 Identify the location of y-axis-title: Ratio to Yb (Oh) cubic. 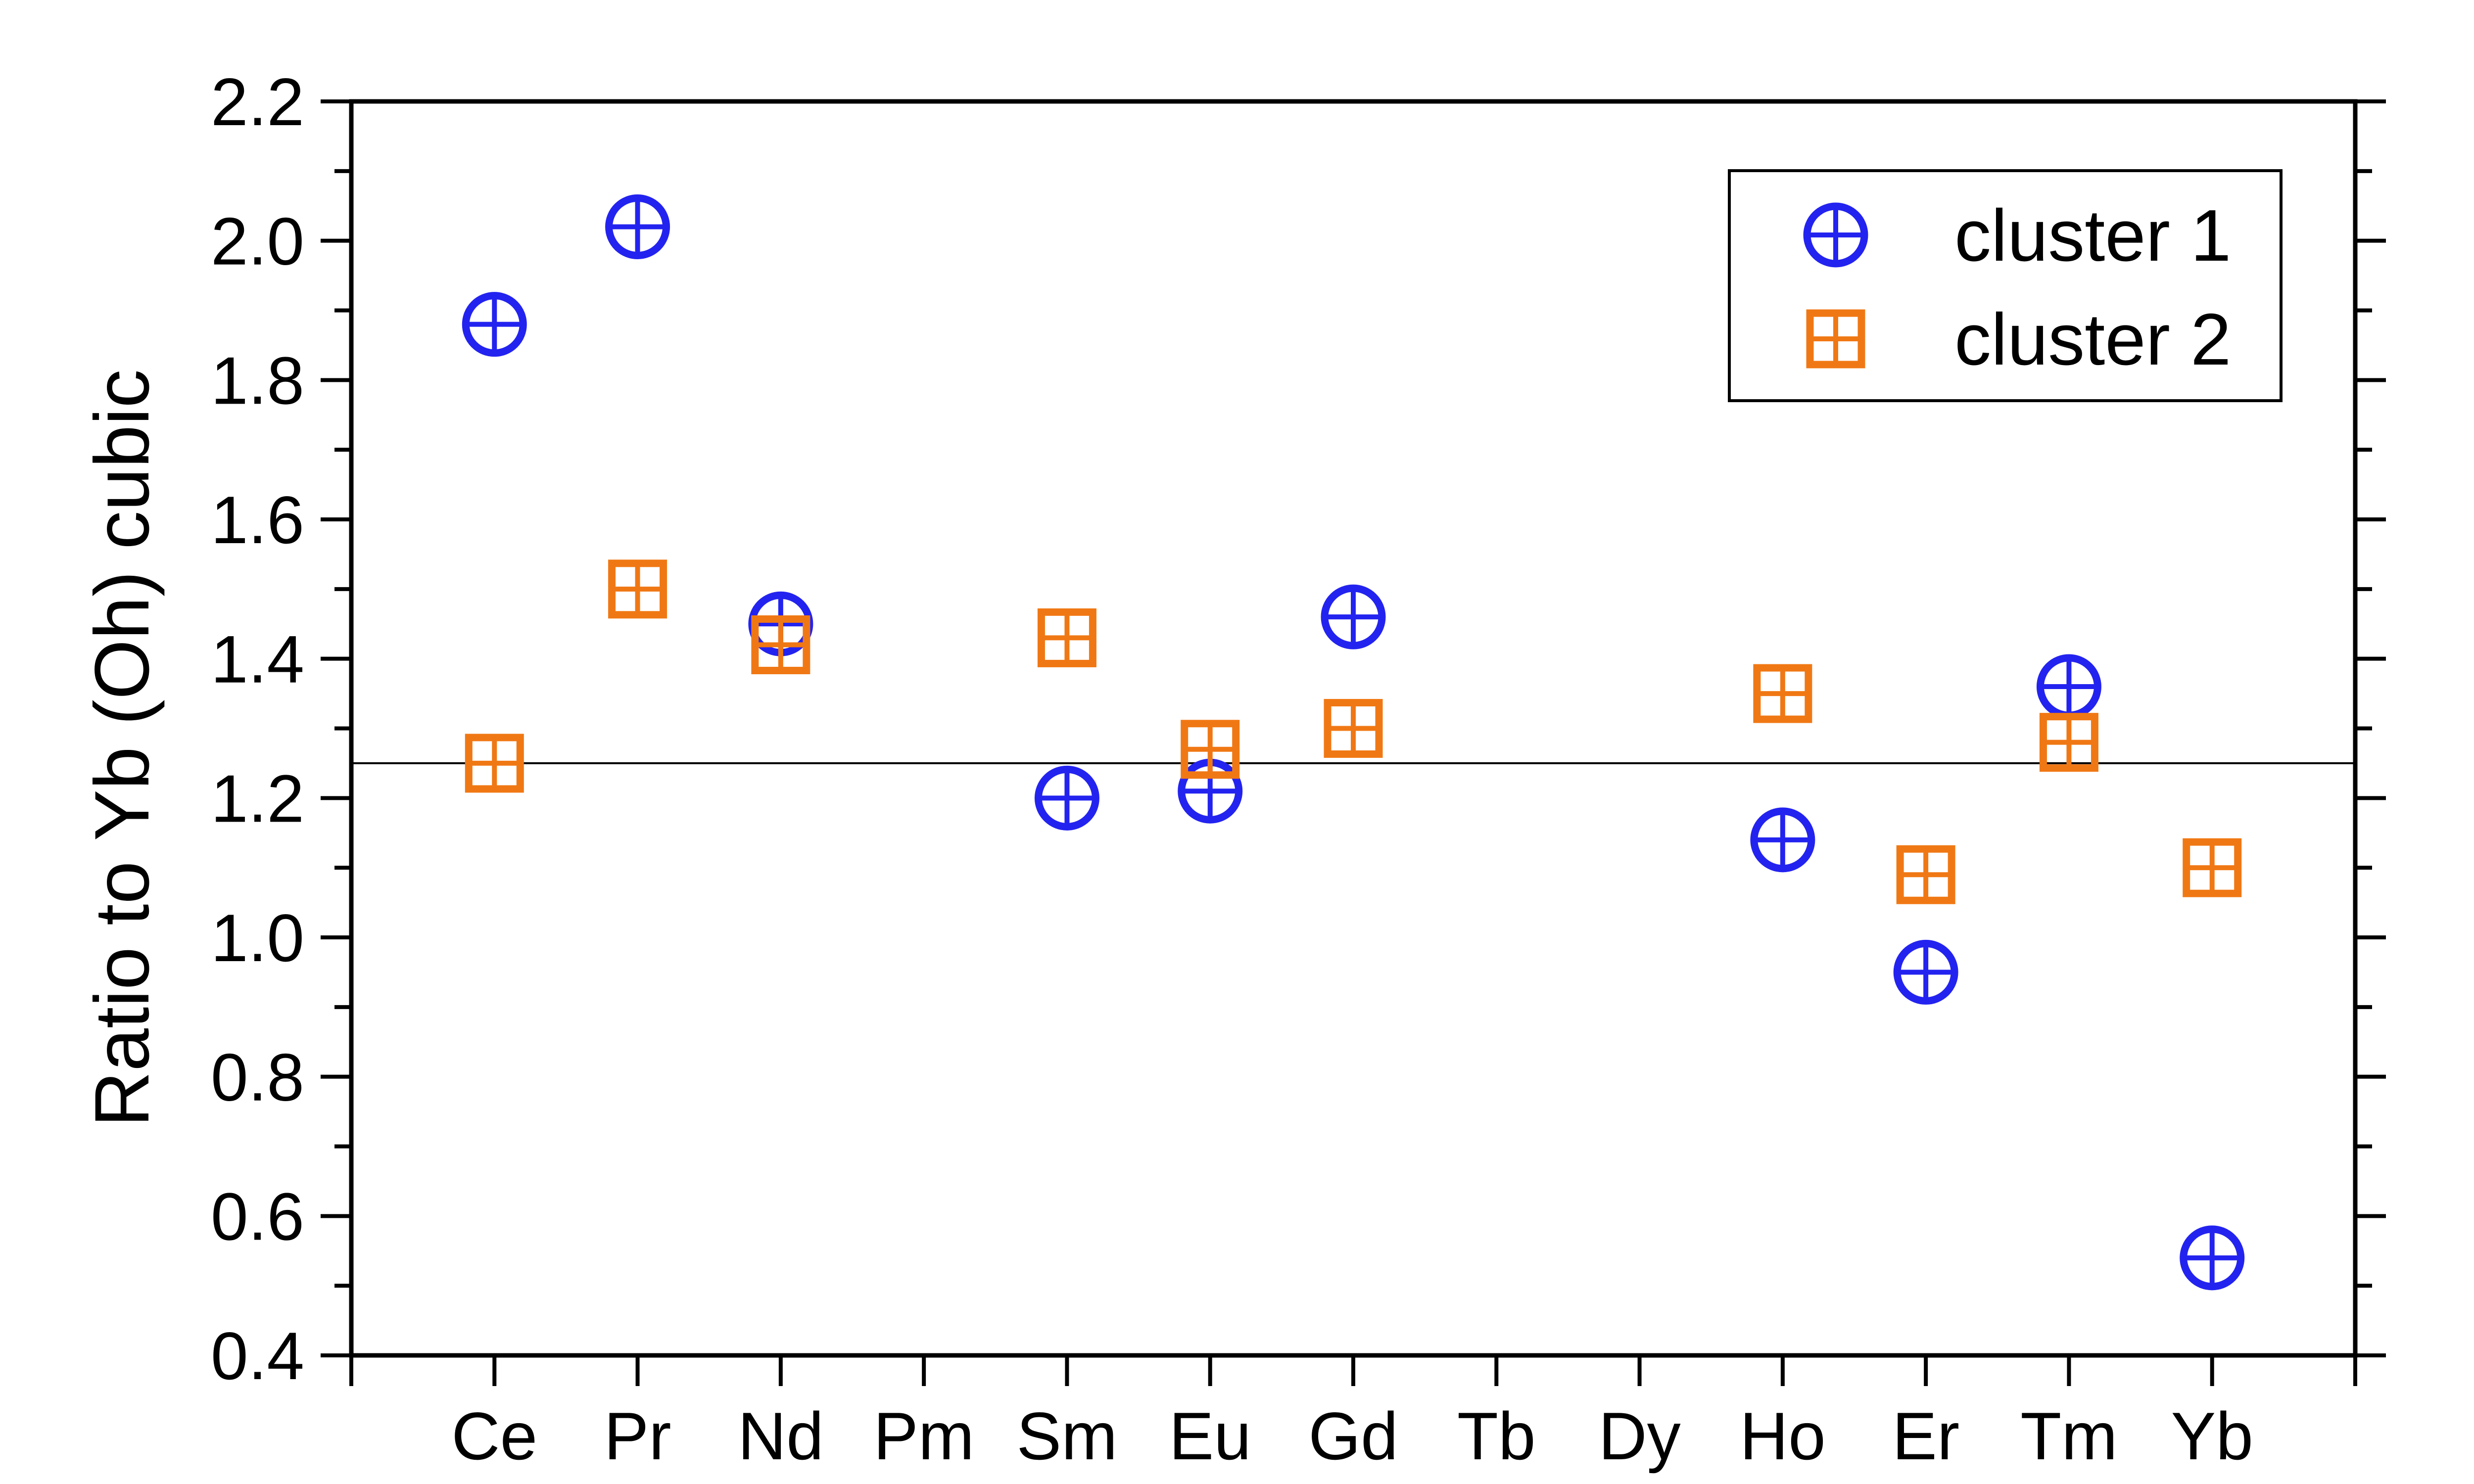
(122, 748).